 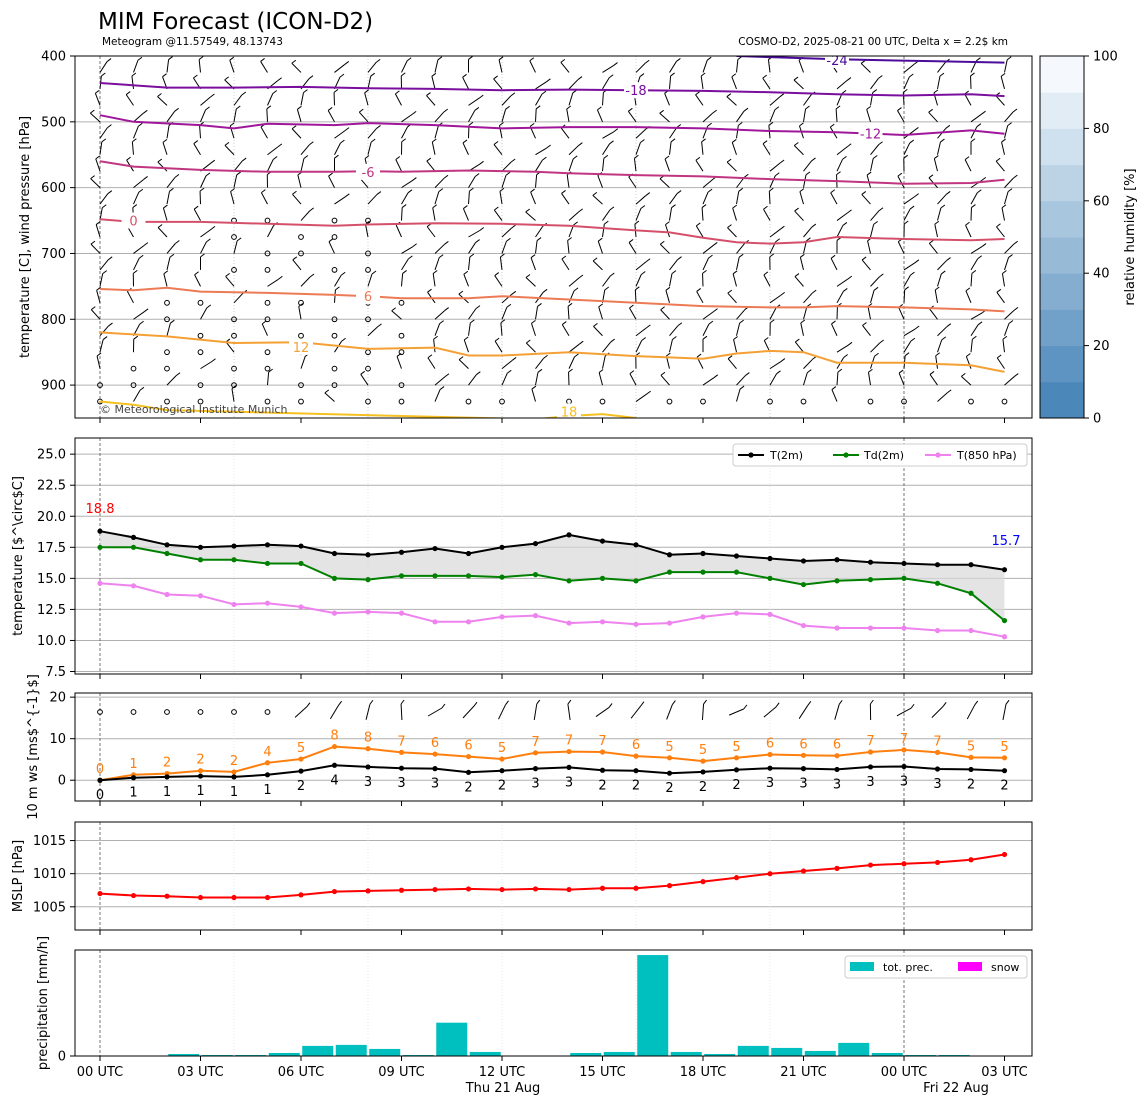 I want to click on legend-total-precip: tot. prec., so click(x=908, y=967).